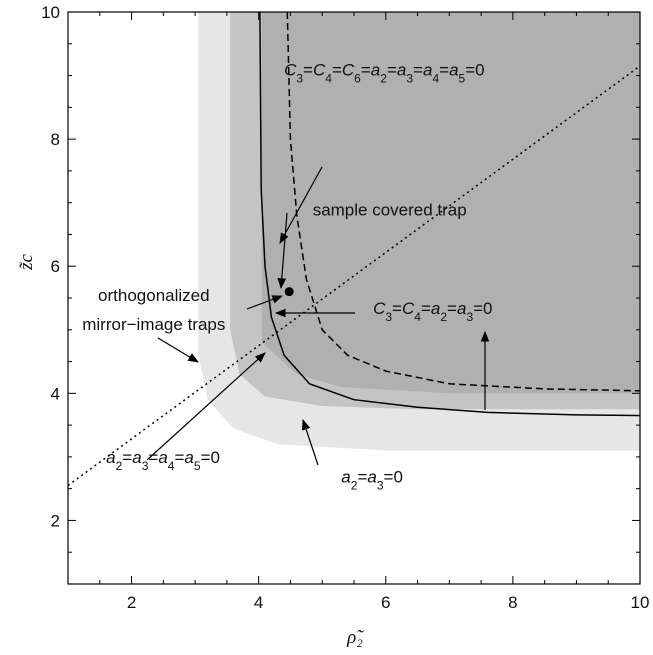 This screenshot has width=653, height=655. What do you see at coordinates (384, 73) in the screenshot?
I see `annotation-equation: C3=C4=C6=a2=a3=a4=a5=0` at bounding box center [384, 73].